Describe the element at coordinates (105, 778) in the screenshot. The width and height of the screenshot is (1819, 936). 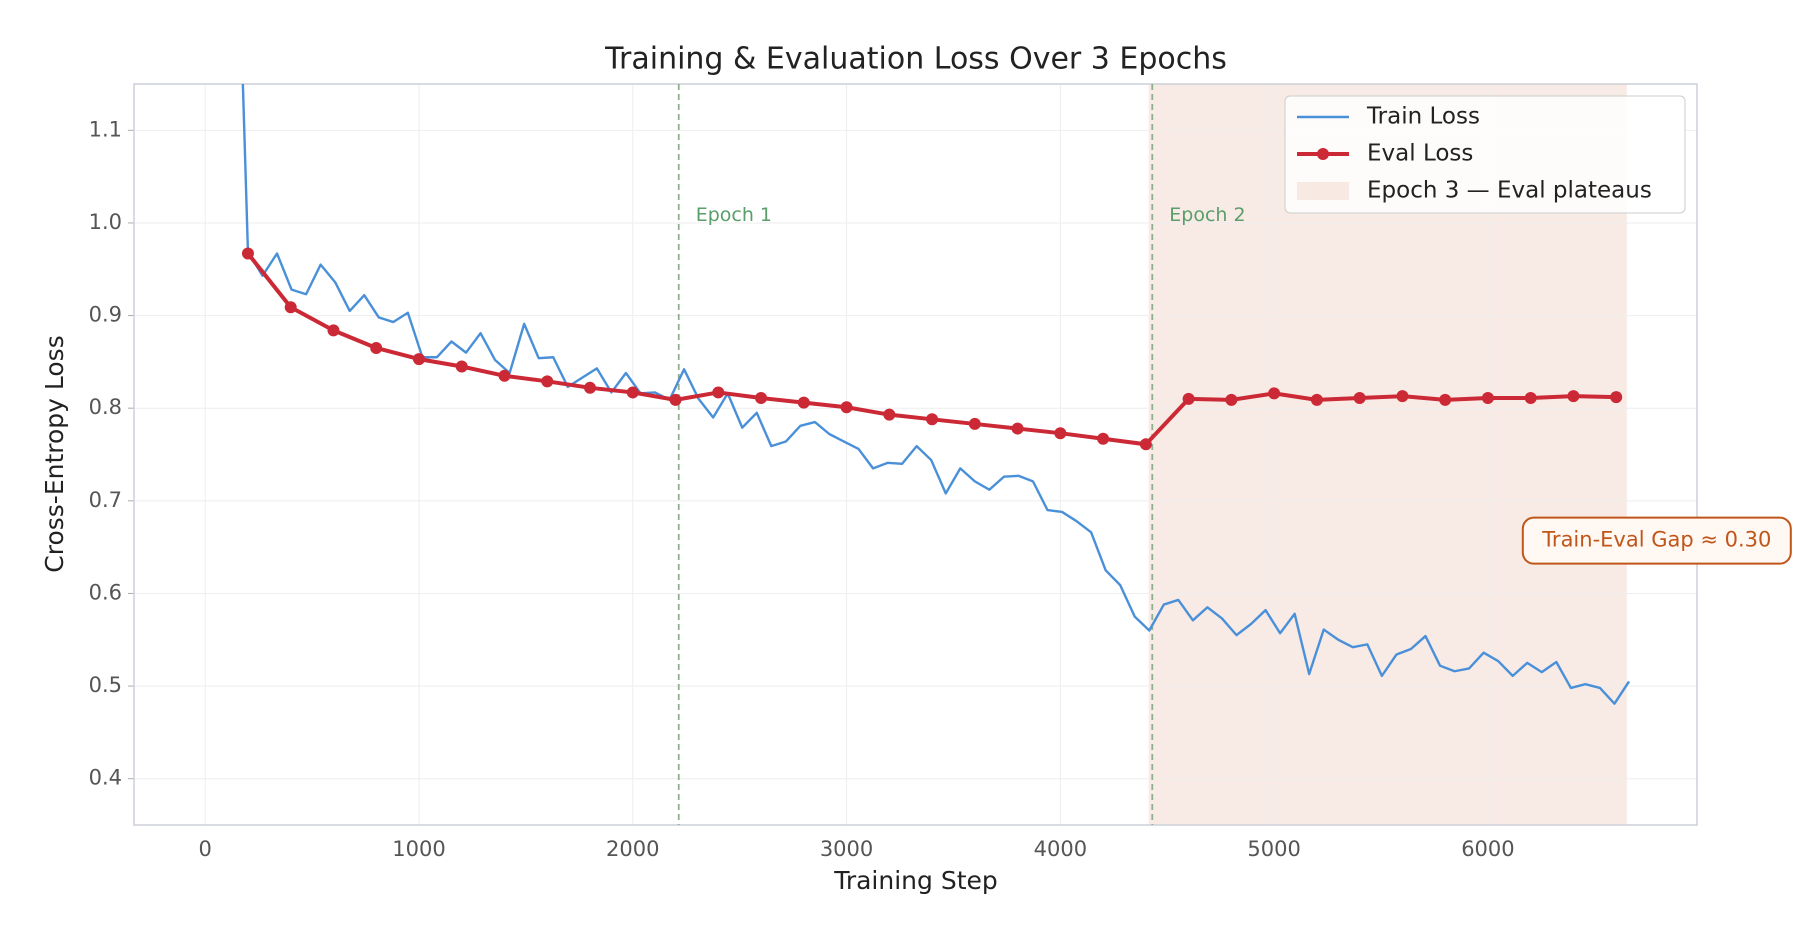
I see `y-tick-label: 0.4` at that location.